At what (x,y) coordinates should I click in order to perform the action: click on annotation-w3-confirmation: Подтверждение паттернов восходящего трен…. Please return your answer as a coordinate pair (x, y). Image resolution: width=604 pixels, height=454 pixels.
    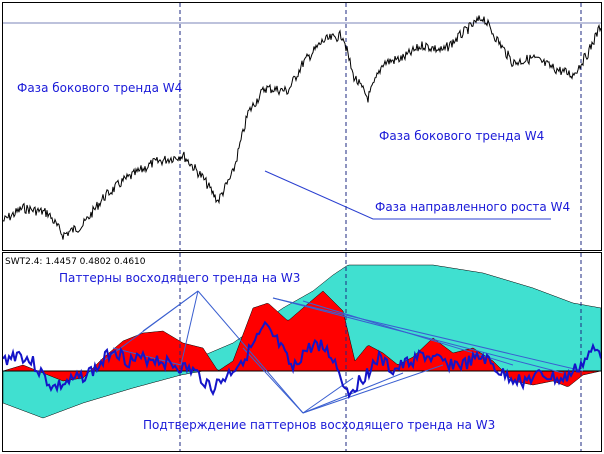
    Looking at the image, I should click on (319, 425).